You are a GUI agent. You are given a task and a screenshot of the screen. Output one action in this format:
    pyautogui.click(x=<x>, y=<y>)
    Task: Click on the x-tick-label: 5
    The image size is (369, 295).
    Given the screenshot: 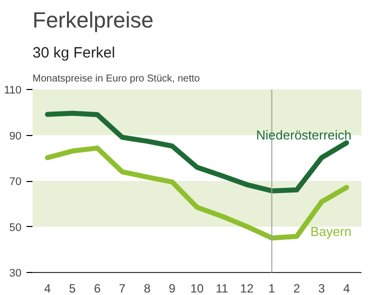 What is the action you would take?
    pyautogui.click(x=72, y=288)
    